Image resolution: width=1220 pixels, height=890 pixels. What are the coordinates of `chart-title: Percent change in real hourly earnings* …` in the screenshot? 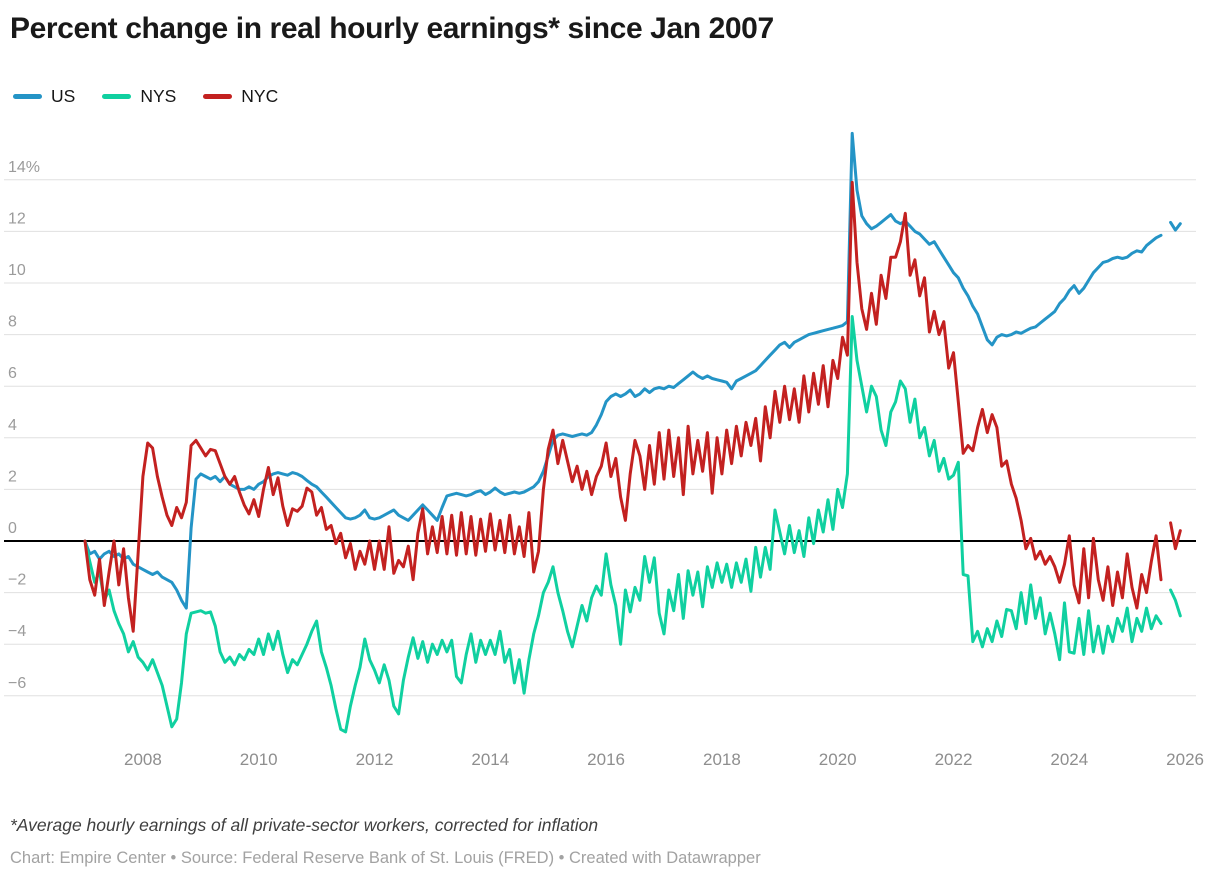 It's located at (392, 28).